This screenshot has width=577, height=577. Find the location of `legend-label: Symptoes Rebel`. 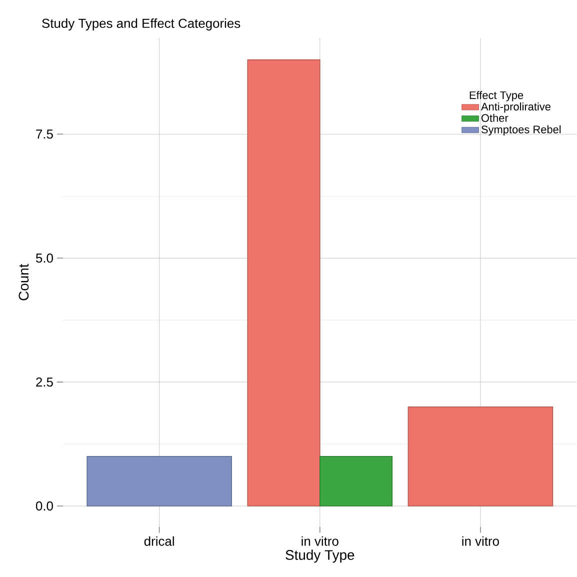

legend-label: Symptoes Rebel is located at coordinates (521, 130).